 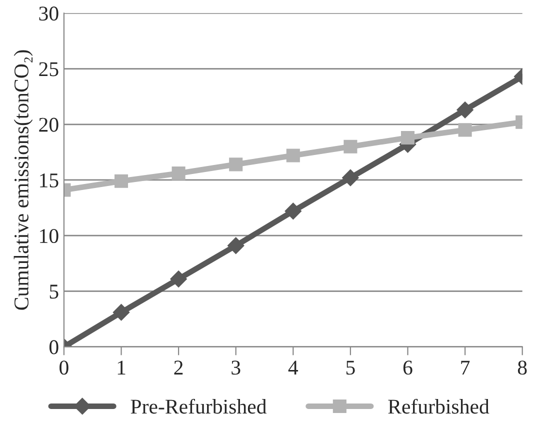 I want to click on legend-label: Refurbished, so click(x=439, y=406).